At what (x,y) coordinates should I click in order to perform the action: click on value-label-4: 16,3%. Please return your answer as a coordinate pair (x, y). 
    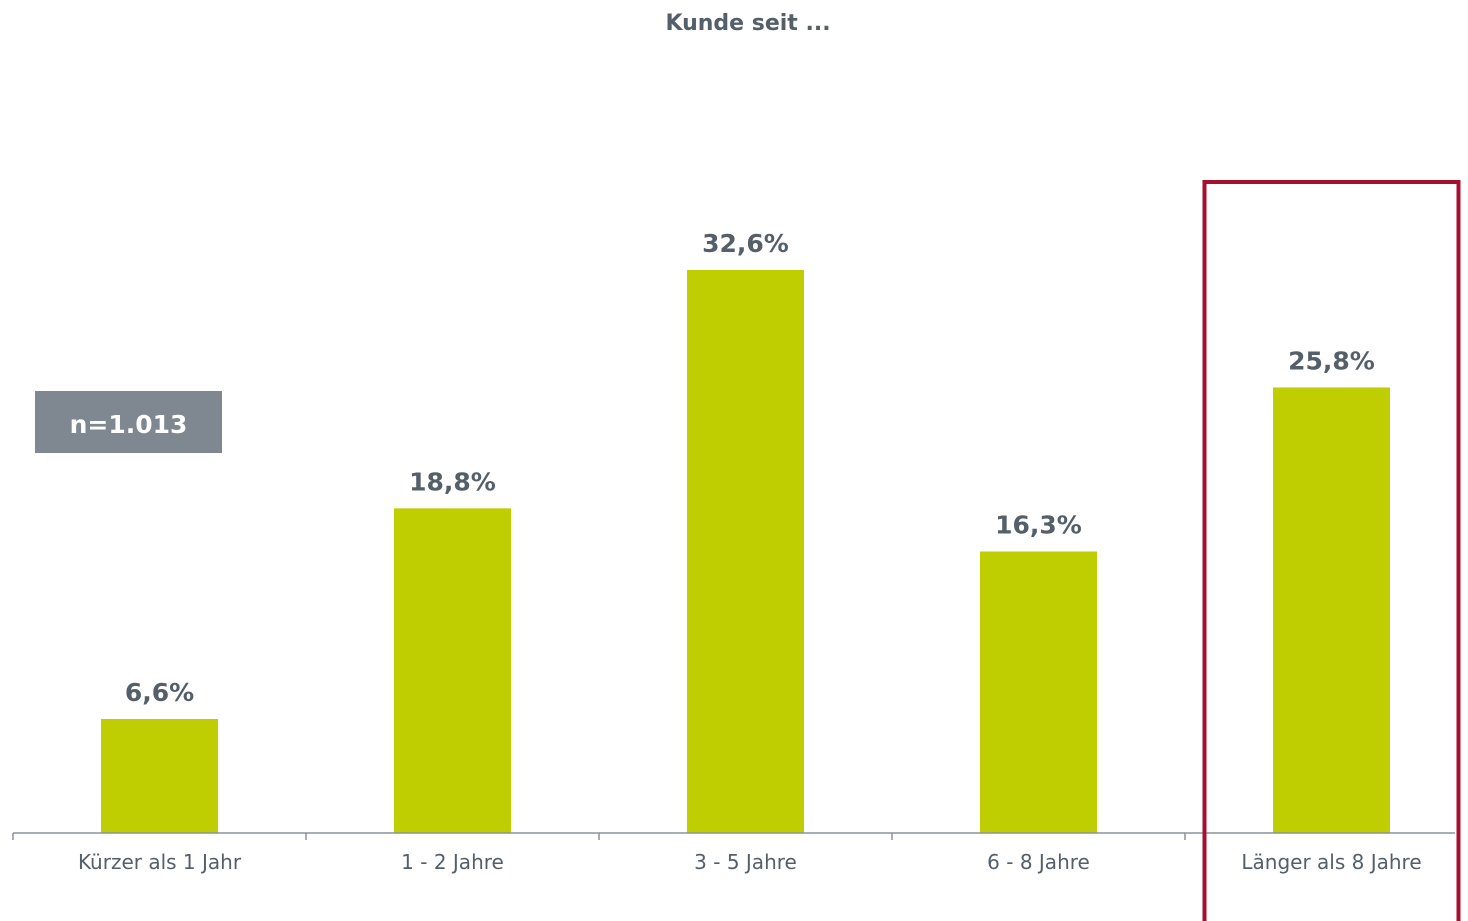
    Looking at the image, I should click on (1038, 525).